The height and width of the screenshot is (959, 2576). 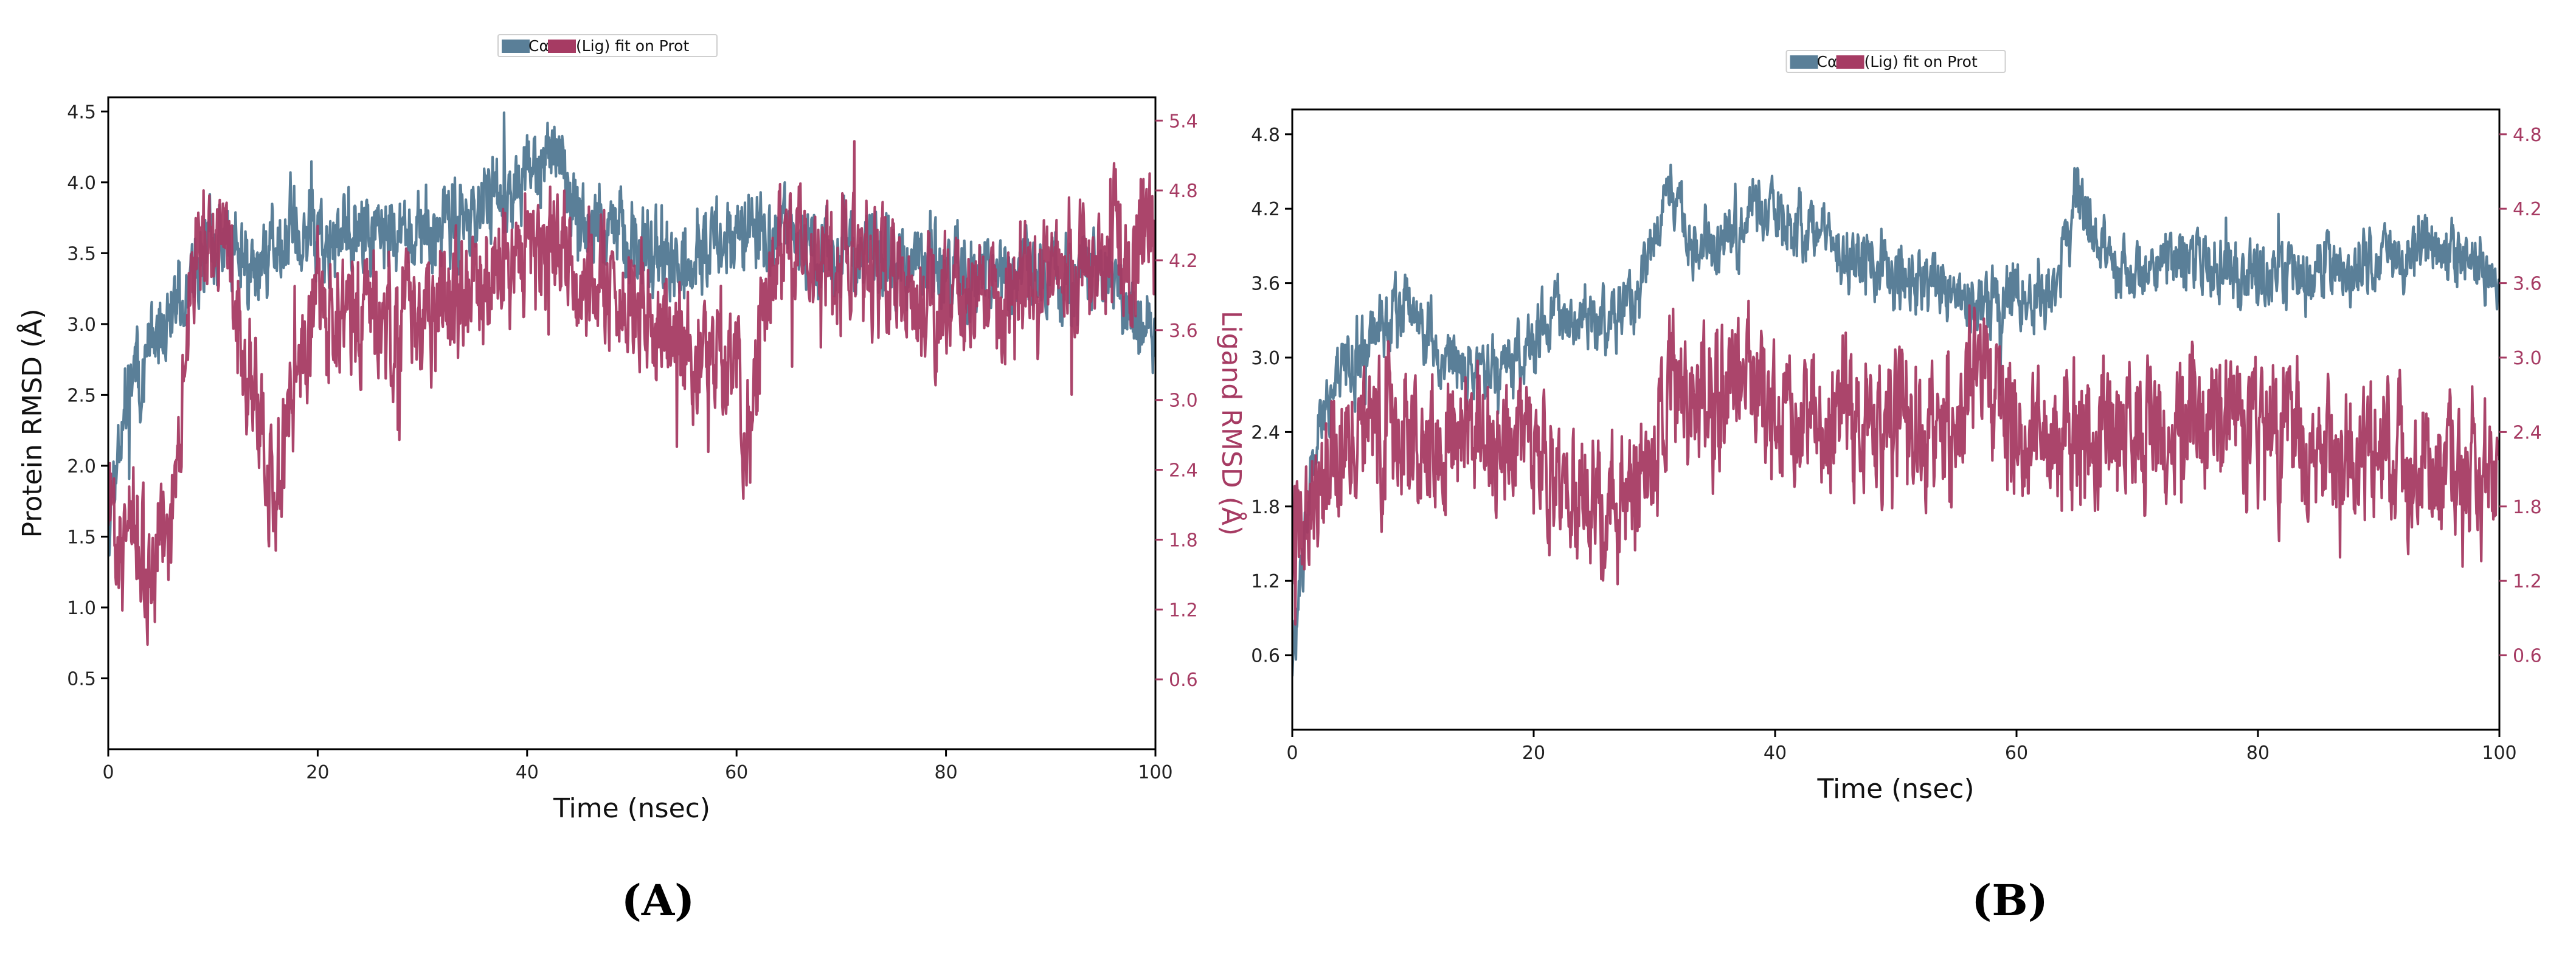 What do you see at coordinates (81, 254) in the screenshot?
I see `left-y-tick-label: 3.5` at bounding box center [81, 254].